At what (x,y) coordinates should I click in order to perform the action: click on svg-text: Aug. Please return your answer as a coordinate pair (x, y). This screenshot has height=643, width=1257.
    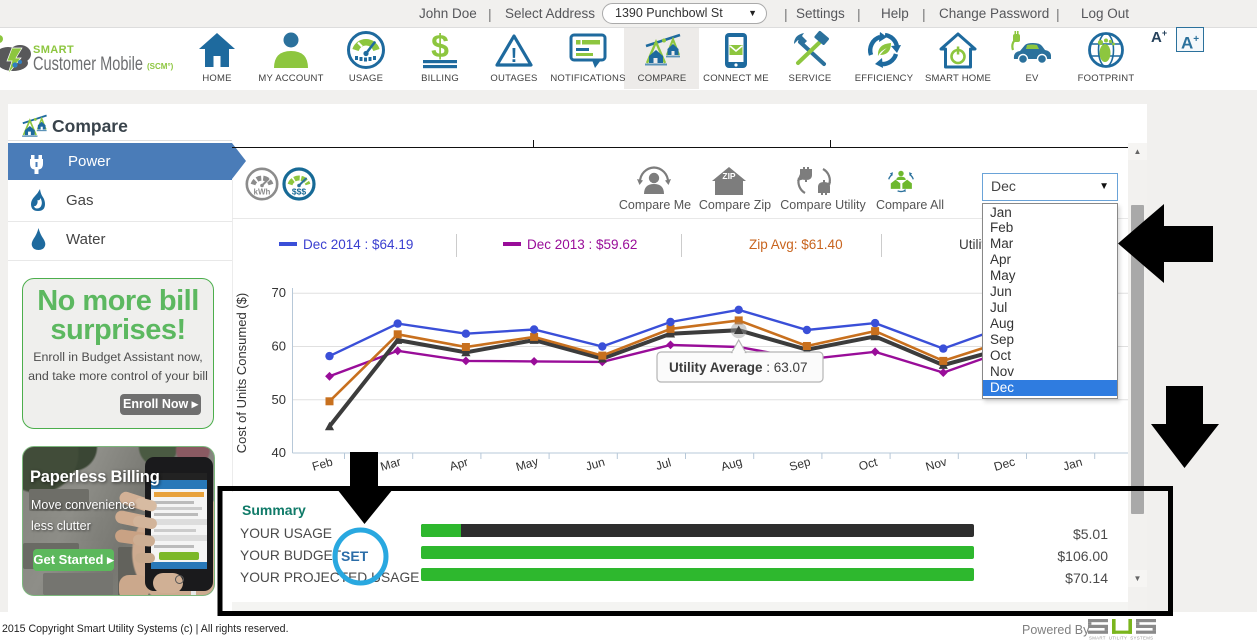
    Looking at the image, I should click on (731, 463).